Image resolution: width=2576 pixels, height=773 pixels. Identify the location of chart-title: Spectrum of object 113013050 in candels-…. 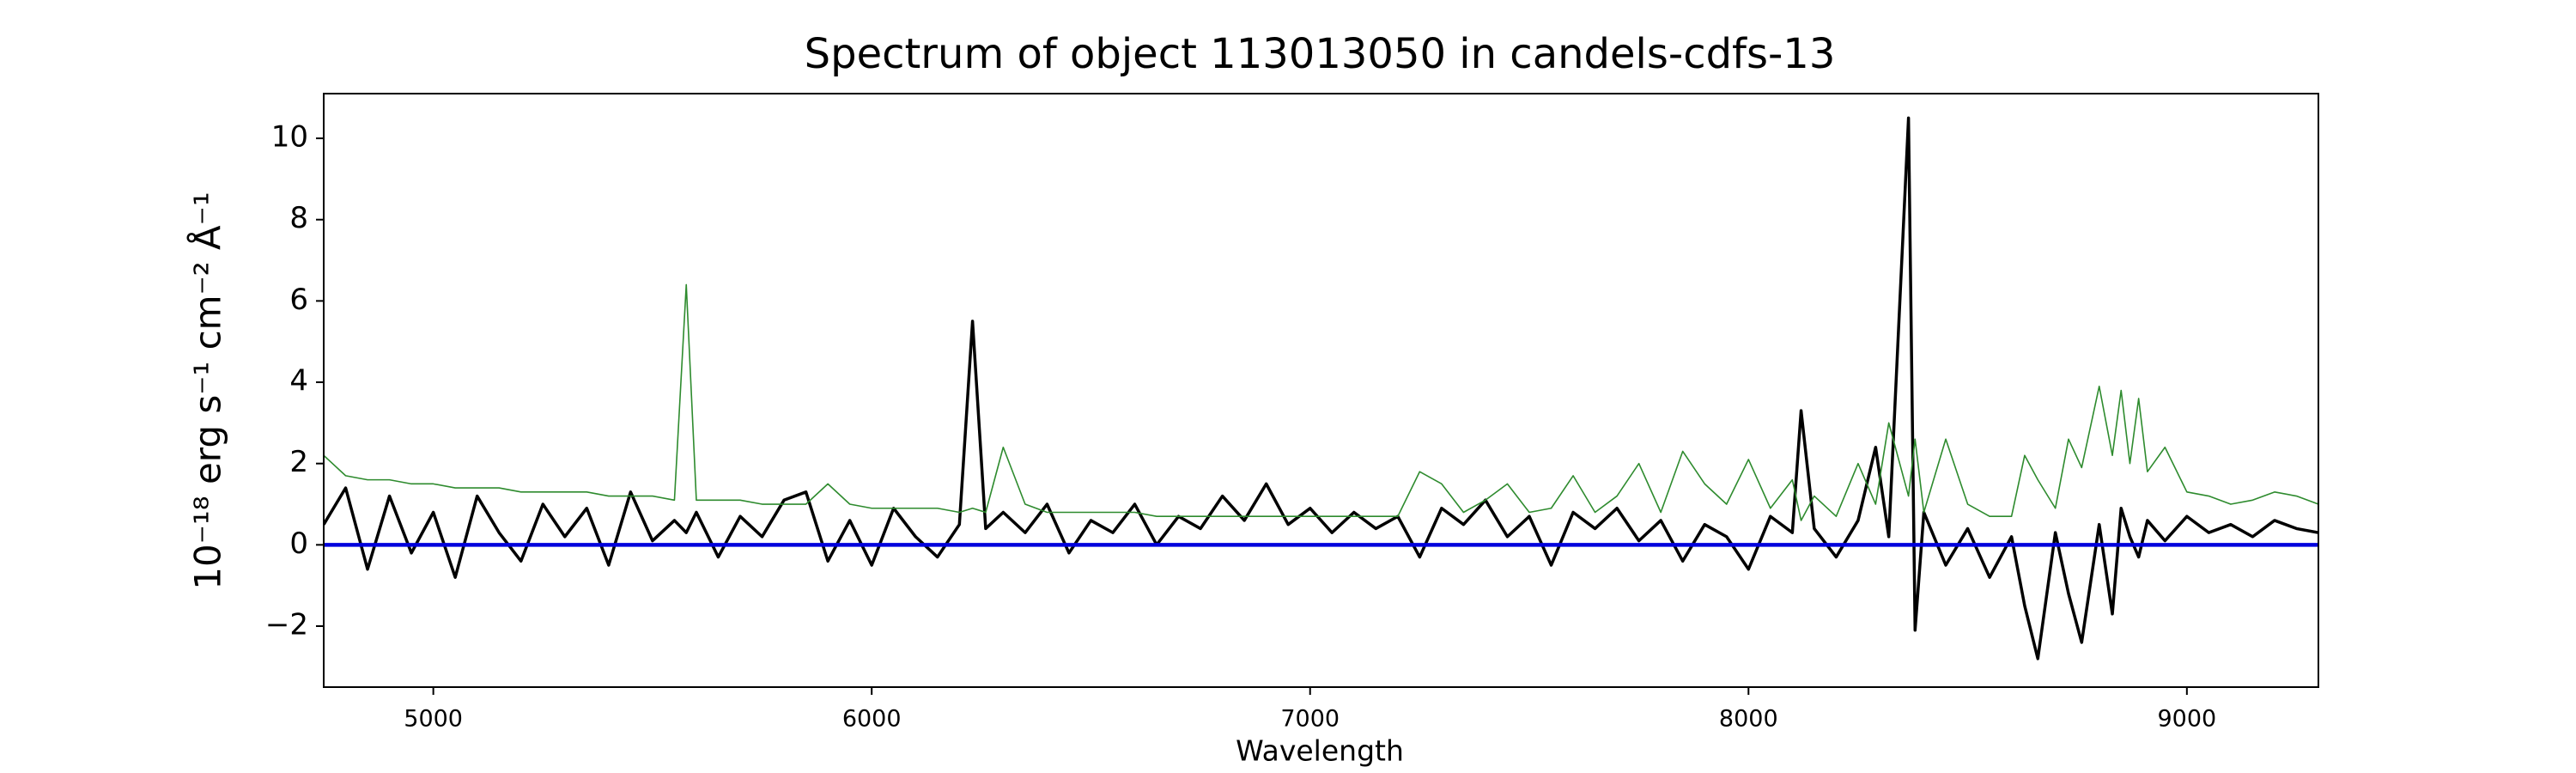
(1320, 54).